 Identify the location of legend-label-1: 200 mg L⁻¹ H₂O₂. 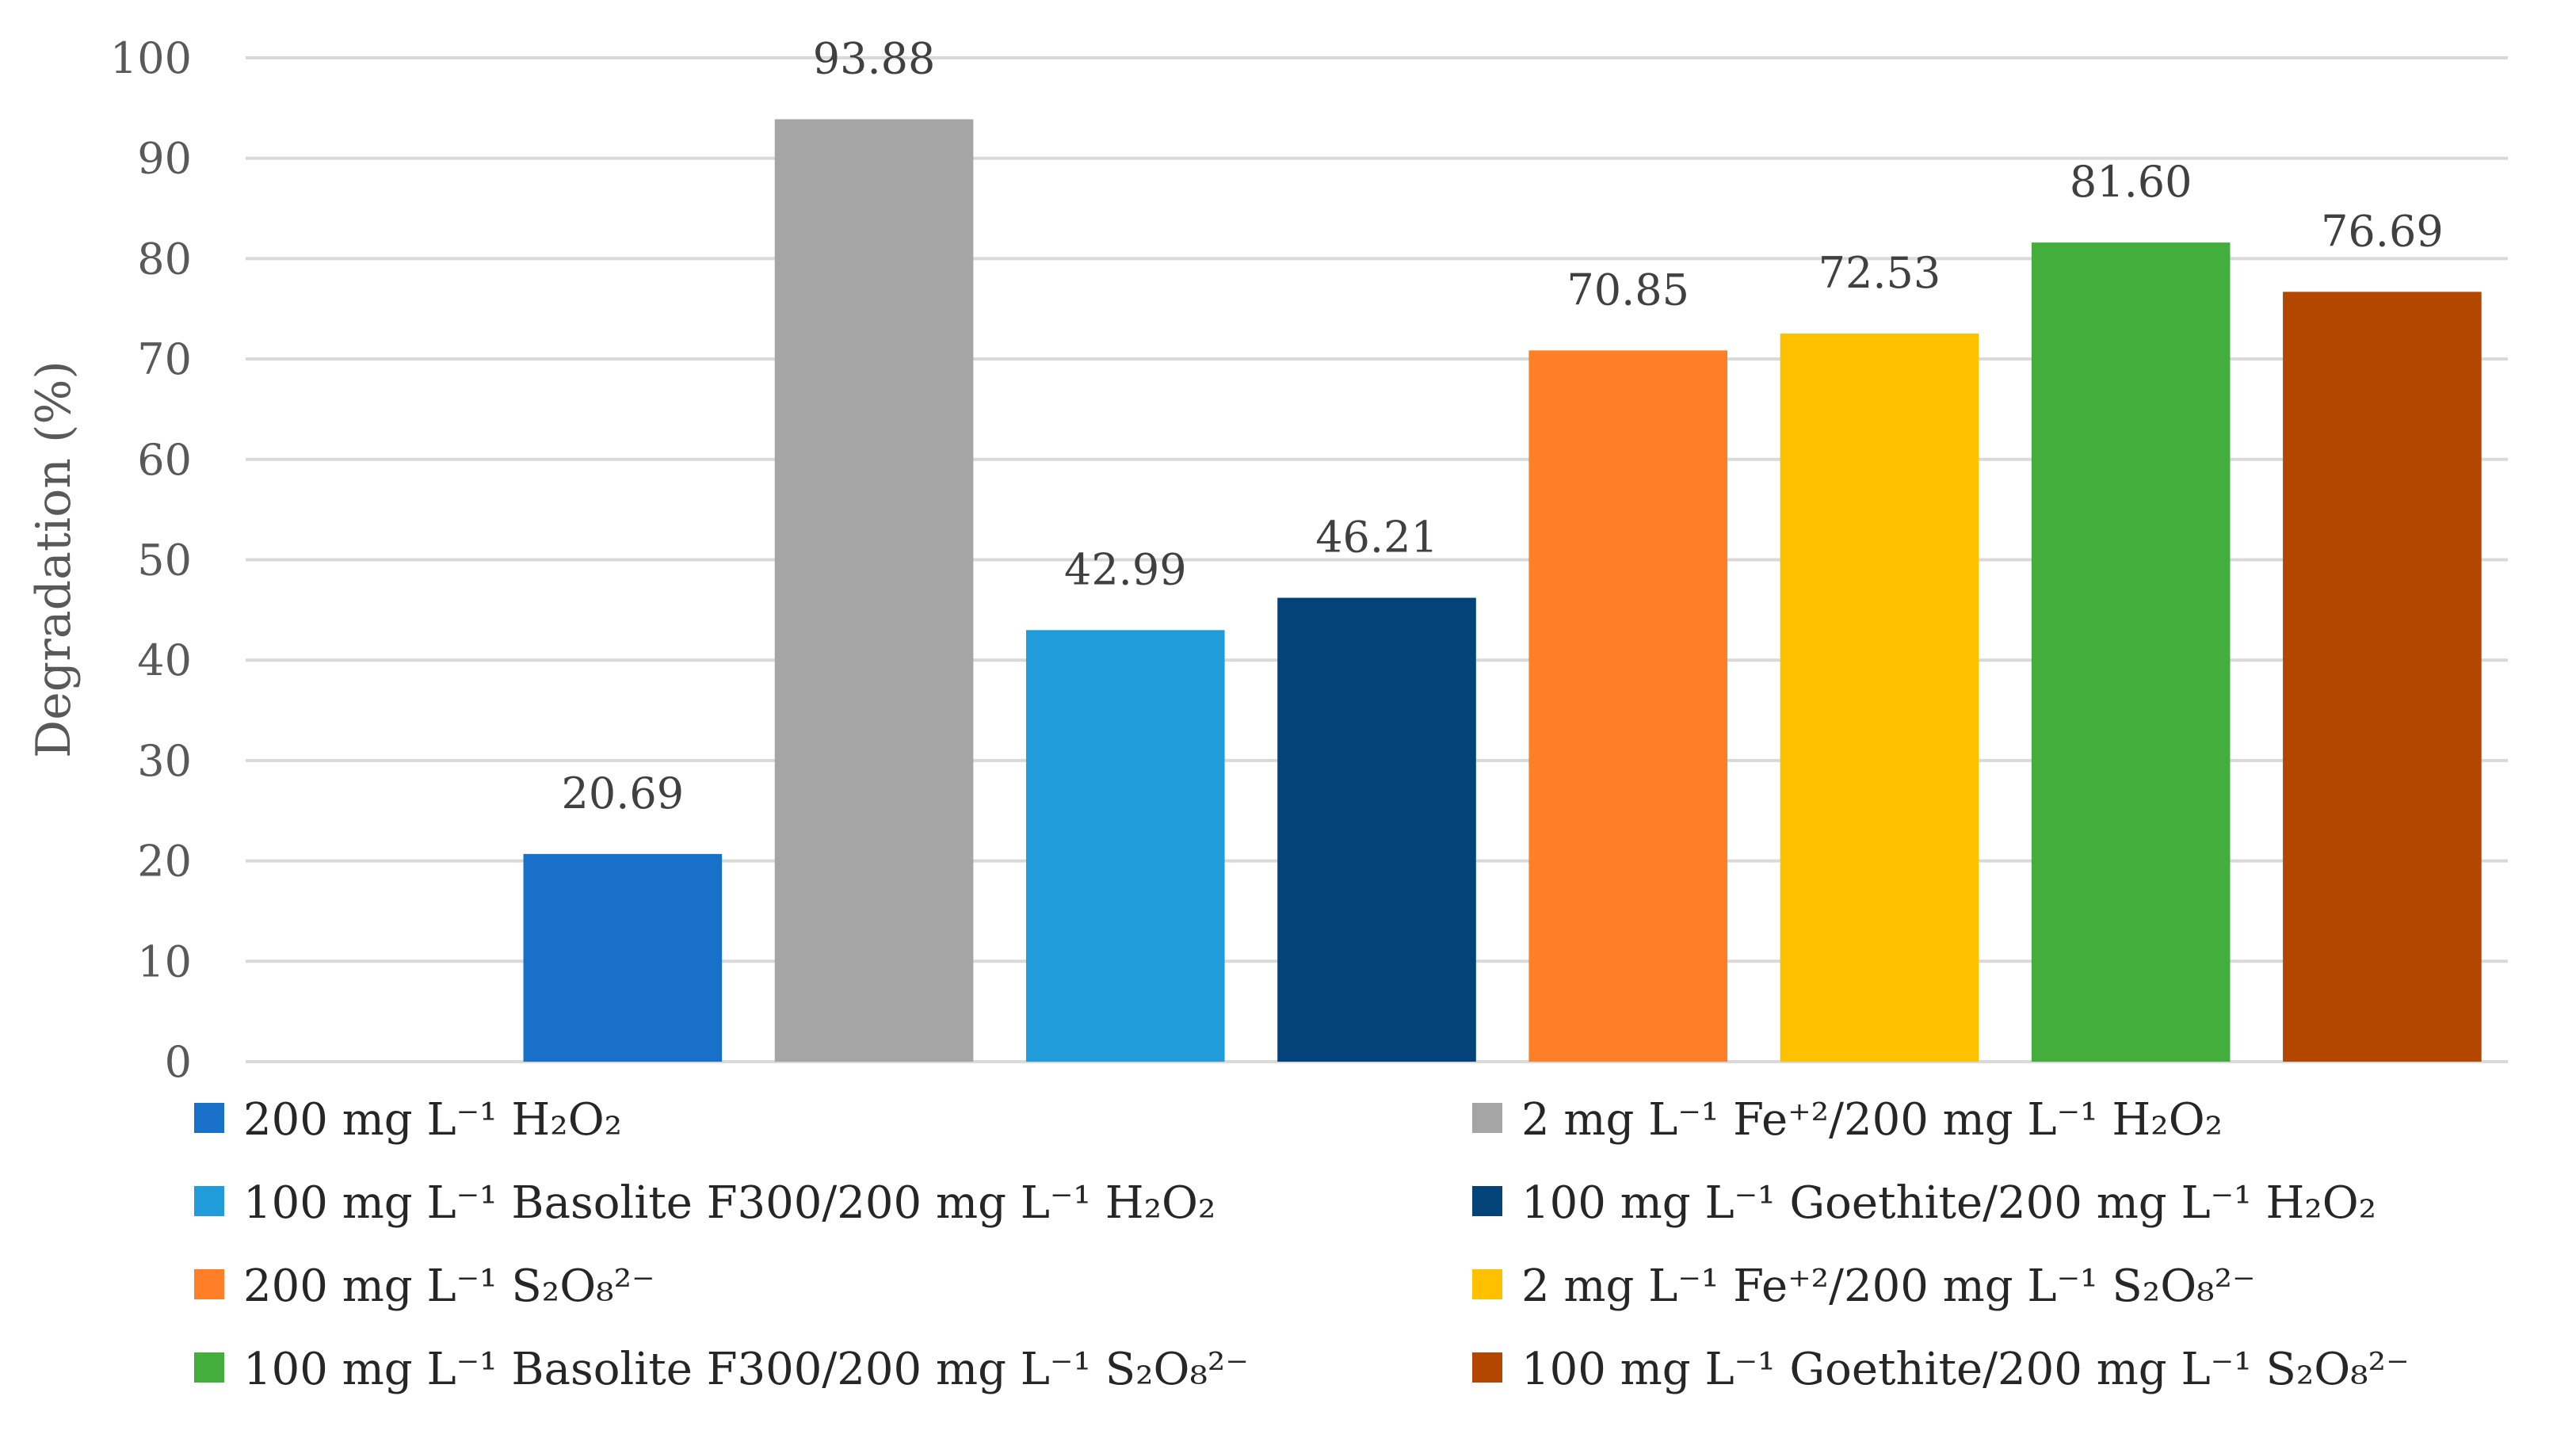
(432, 1120).